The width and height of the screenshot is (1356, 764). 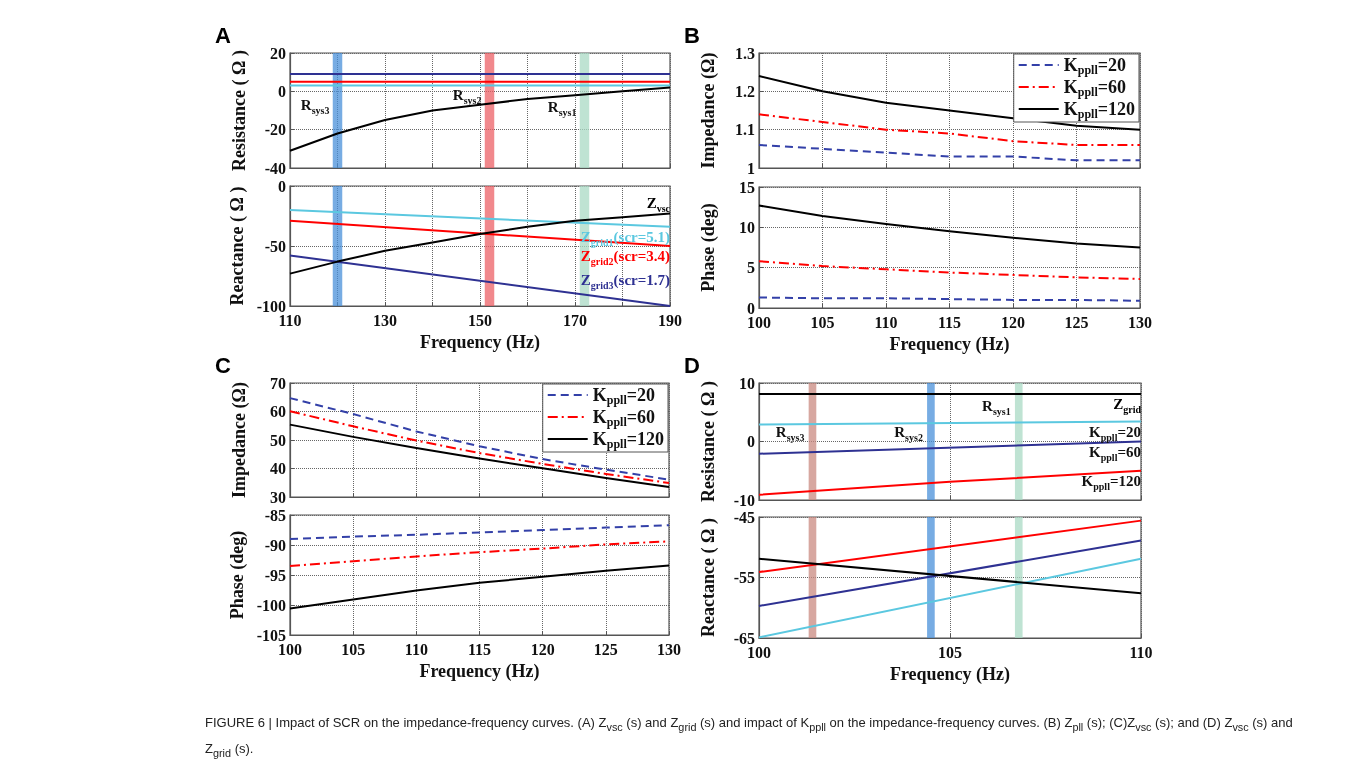 What do you see at coordinates (275, 515) in the screenshot?
I see `y-tick-label: -85` at bounding box center [275, 515].